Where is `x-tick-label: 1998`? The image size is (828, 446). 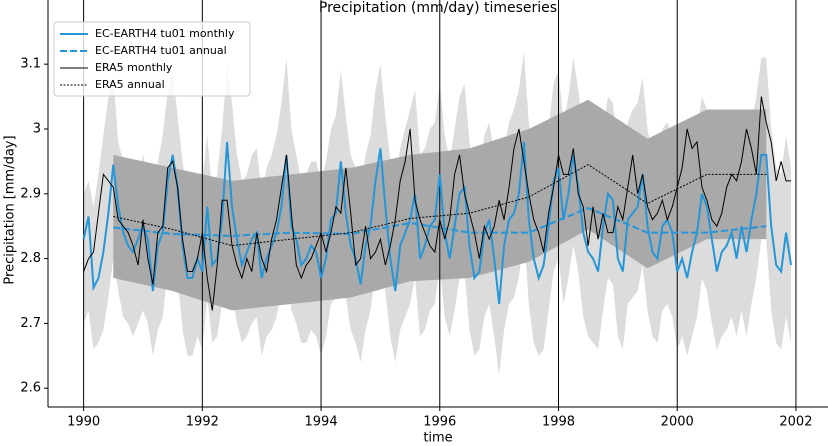 x-tick-label: 1998 is located at coordinates (558, 422).